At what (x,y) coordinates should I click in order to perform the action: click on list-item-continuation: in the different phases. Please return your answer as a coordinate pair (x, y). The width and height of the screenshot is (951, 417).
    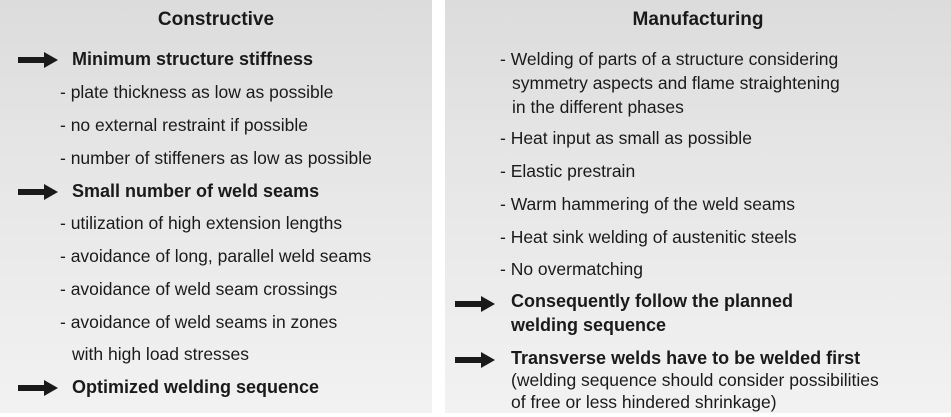
    Looking at the image, I should click on (598, 107).